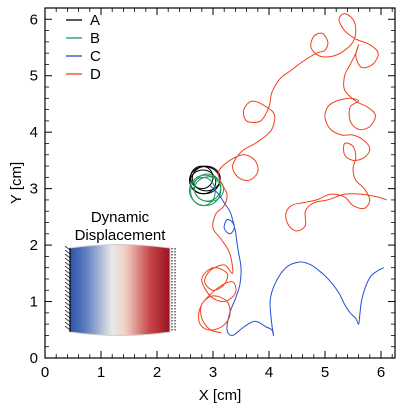  What do you see at coordinates (95, 20) in the screenshot?
I see `legend-label-A: A` at bounding box center [95, 20].